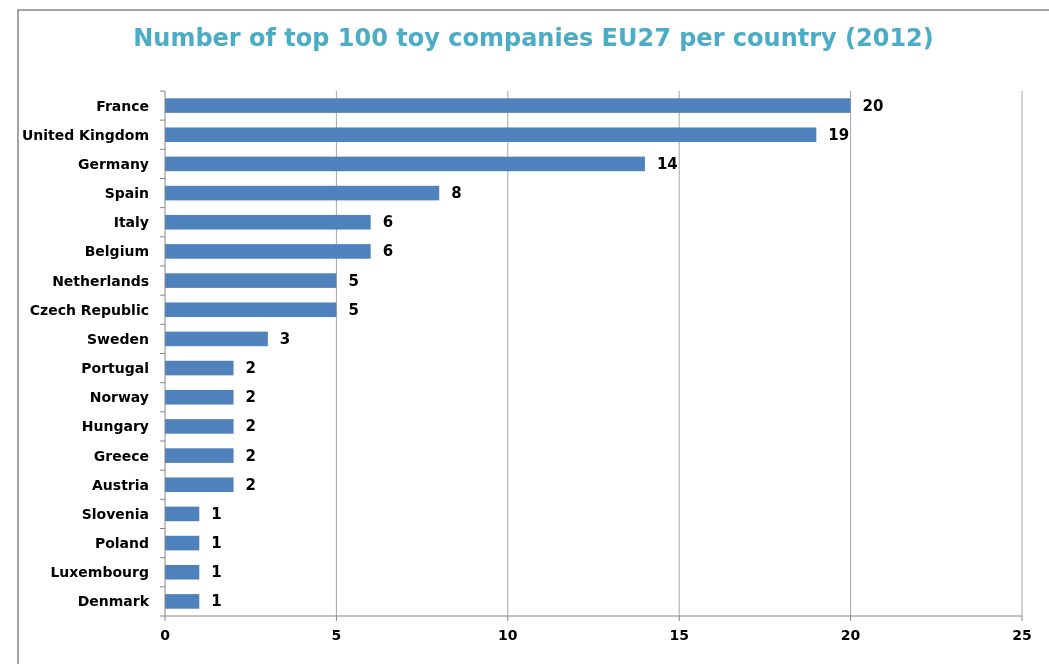 The height and width of the screenshot is (664, 1049). Describe the element at coordinates (113, 601) in the screenshot. I see `y-tick-label: Denmark` at that location.